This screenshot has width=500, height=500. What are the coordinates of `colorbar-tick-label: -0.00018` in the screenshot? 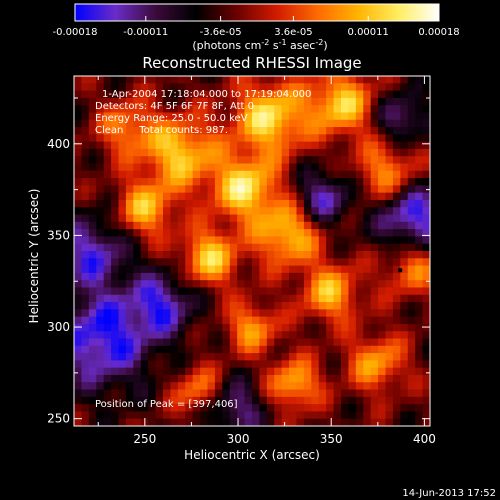 It's located at (75, 32).